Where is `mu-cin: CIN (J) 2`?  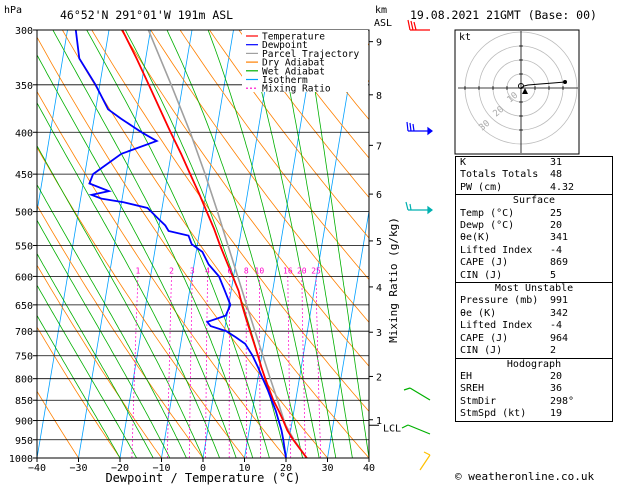 mu-cin: CIN (J) 2 is located at coordinates (508, 351).